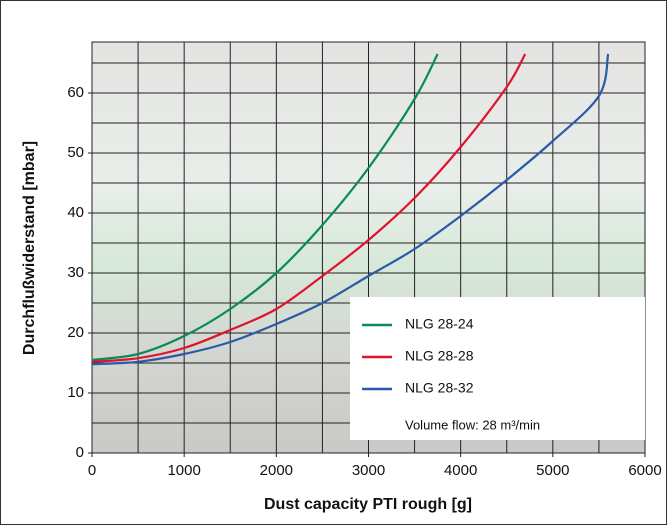  Describe the element at coordinates (552, 470) in the screenshot. I see `x-tick-label: 5000` at that location.